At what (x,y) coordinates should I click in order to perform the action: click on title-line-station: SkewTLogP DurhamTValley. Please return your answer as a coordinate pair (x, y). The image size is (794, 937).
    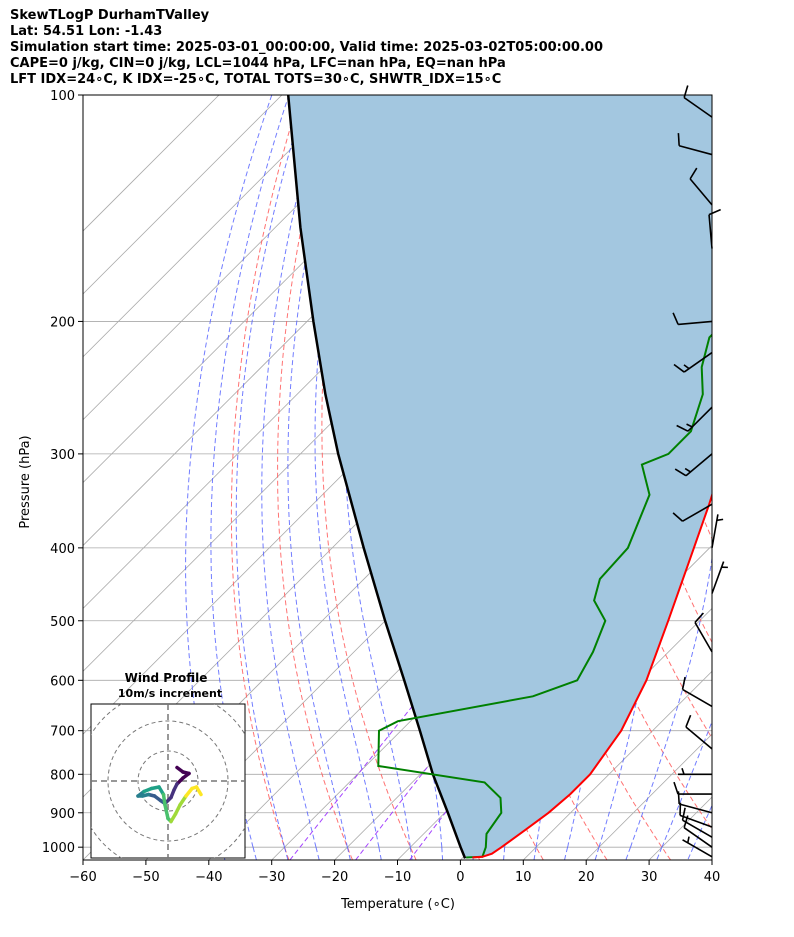
    Looking at the image, I should click on (110, 15).